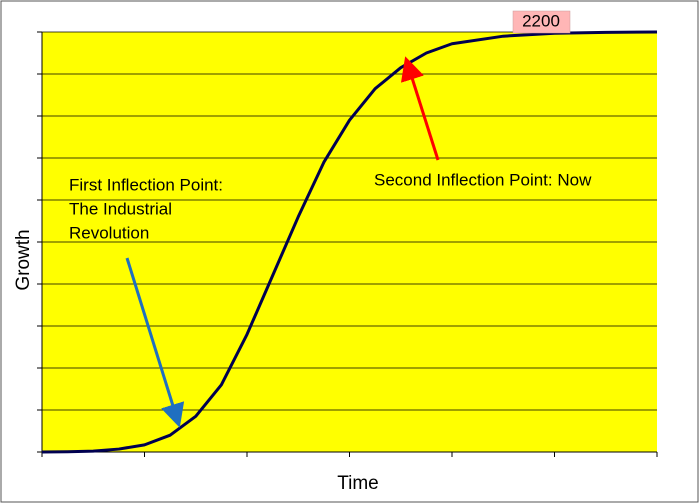  Describe the element at coordinates (483, 179) in the screenshot. I see `annotation: Second Inflection Point: Now` at that location.